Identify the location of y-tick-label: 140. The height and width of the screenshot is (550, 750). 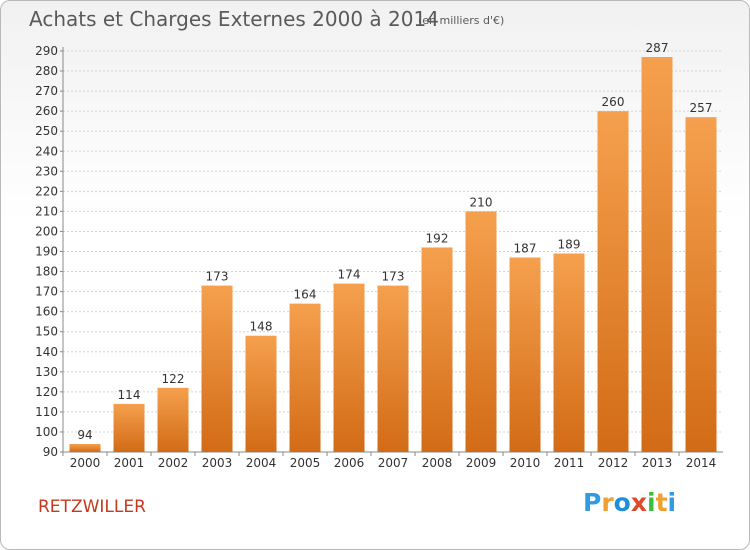
(46, 352).